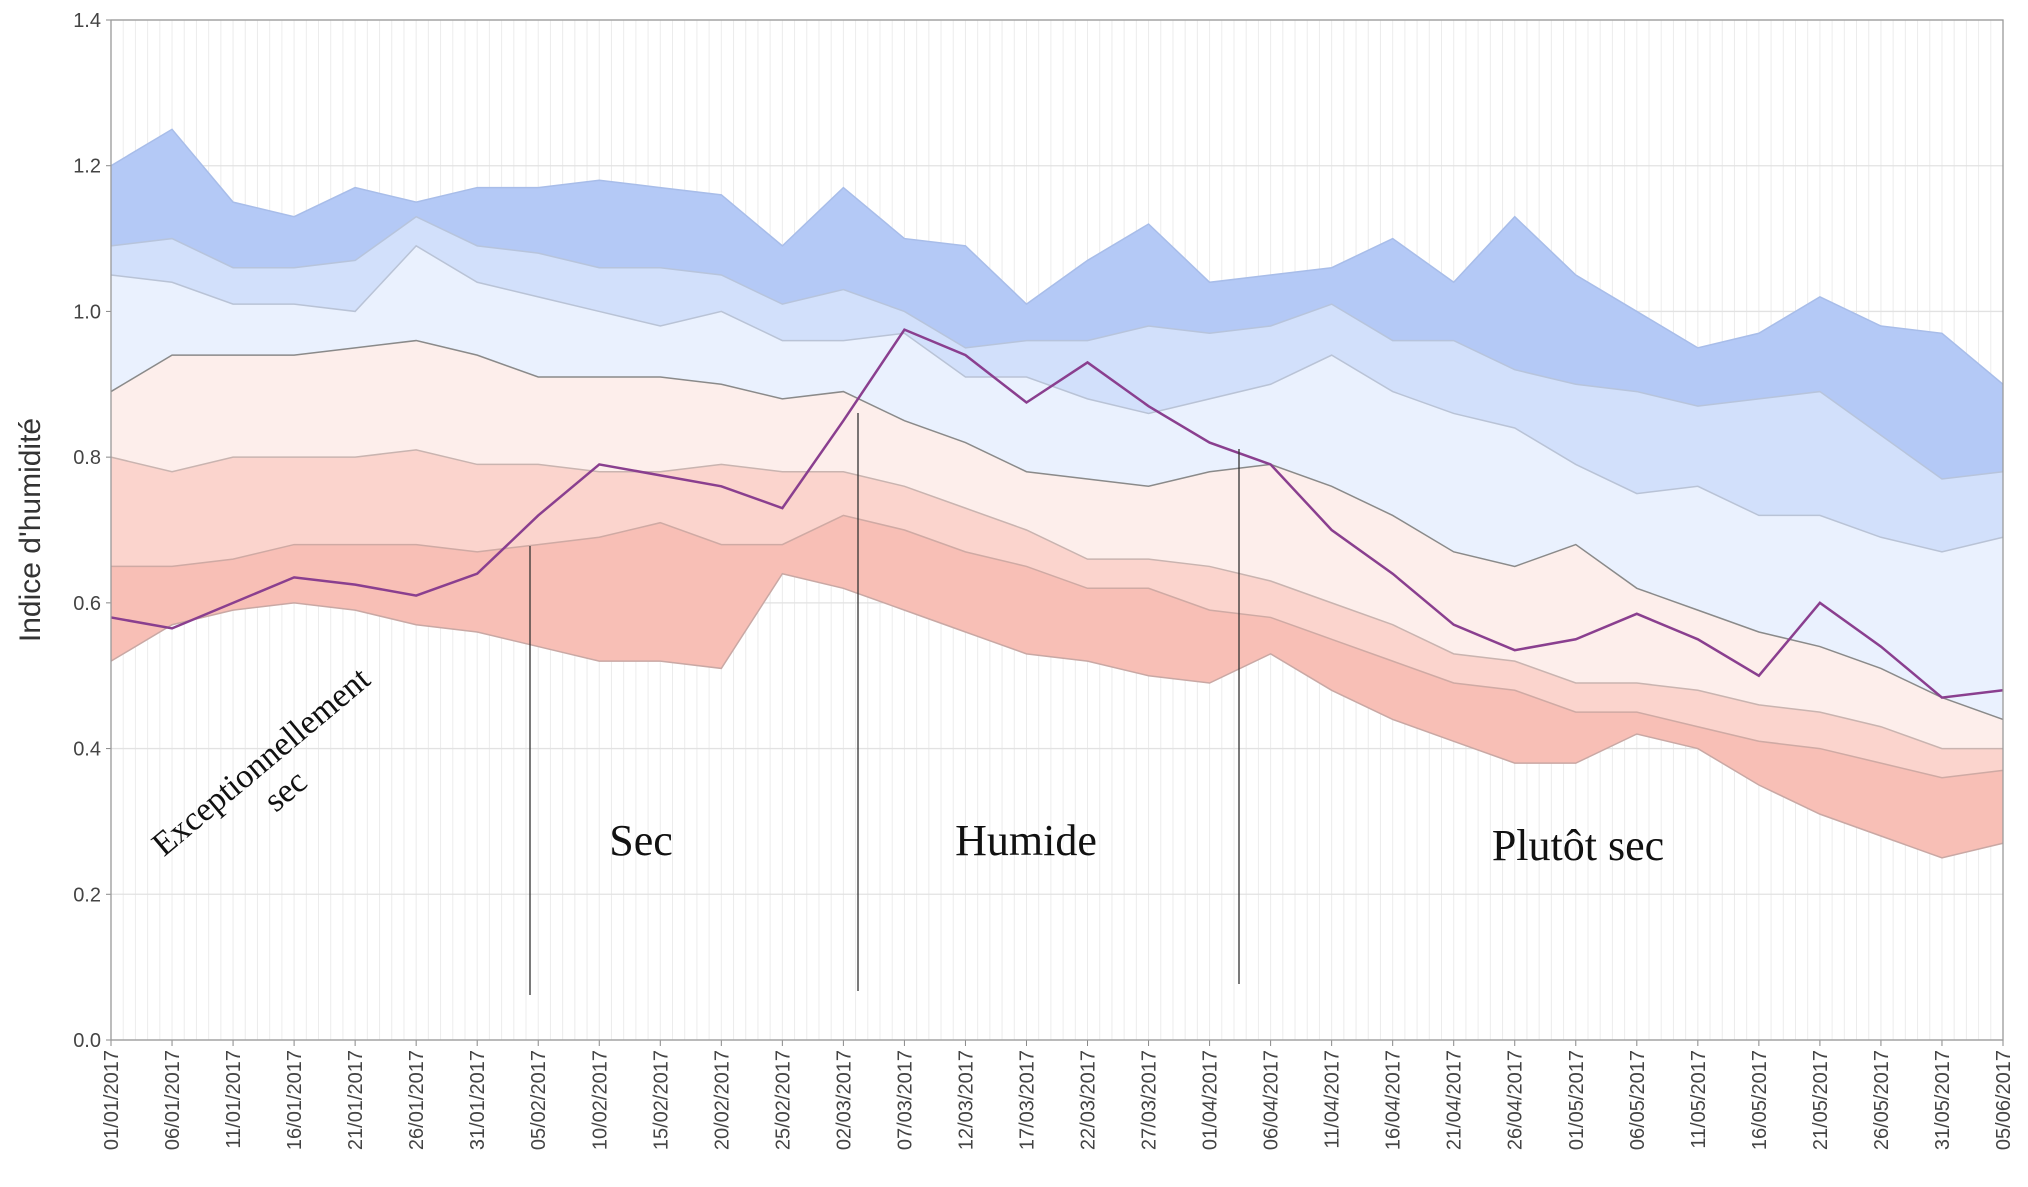 The height and width of the screenshot is (1187, 2028). I want to click on x-tick-label: 17/03/2017, so click(1027, 1100).